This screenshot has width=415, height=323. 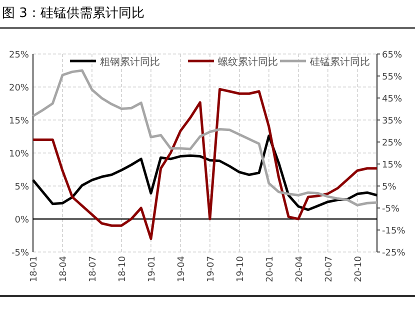 I want to click on legend-label: 粗钢累计同比, so click(x=130, y=62).